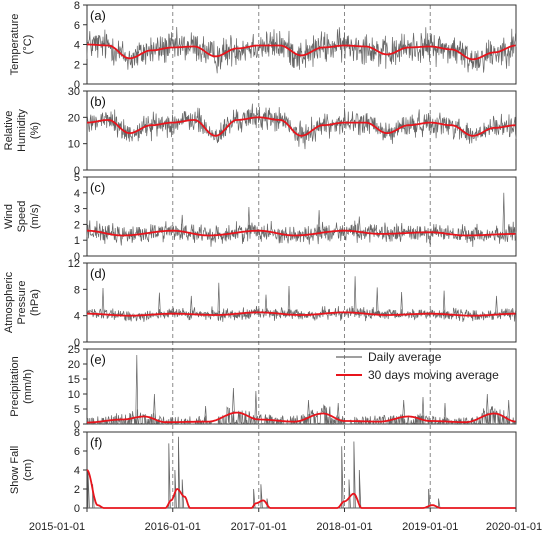  What do you see at coordinates (74, 350) in the screenshot?
I see `y-tick-label: 25` at bounding box center [74, 350].